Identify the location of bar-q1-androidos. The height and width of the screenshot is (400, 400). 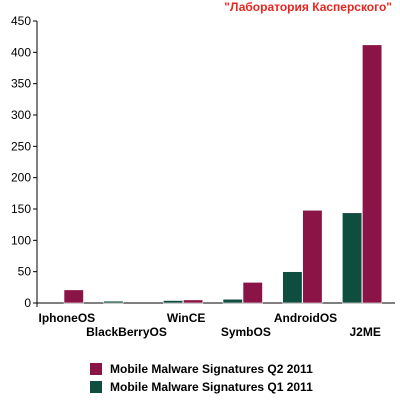
(292, 287).